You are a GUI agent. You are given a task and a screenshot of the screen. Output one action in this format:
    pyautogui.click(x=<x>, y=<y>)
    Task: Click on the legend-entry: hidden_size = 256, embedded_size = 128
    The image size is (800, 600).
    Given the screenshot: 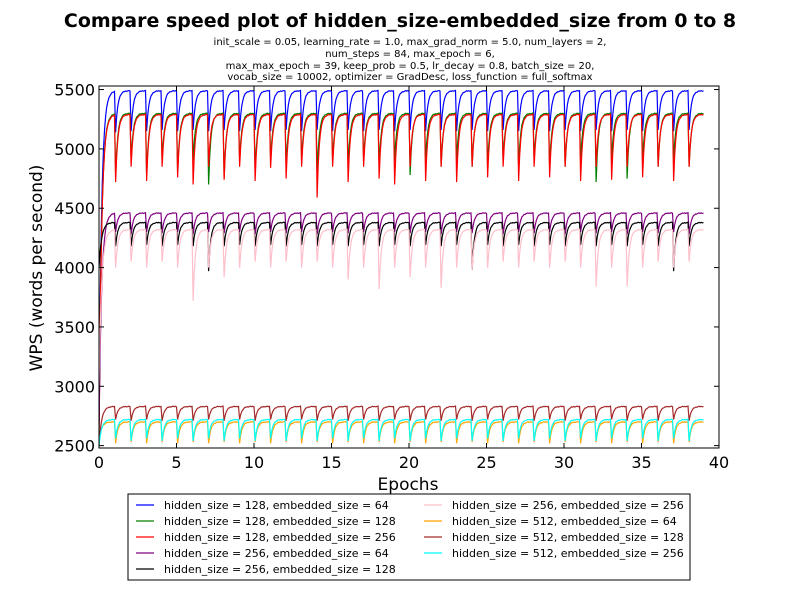 What is the action you would take?
    pyautogui.click(x=280, y=569)
    